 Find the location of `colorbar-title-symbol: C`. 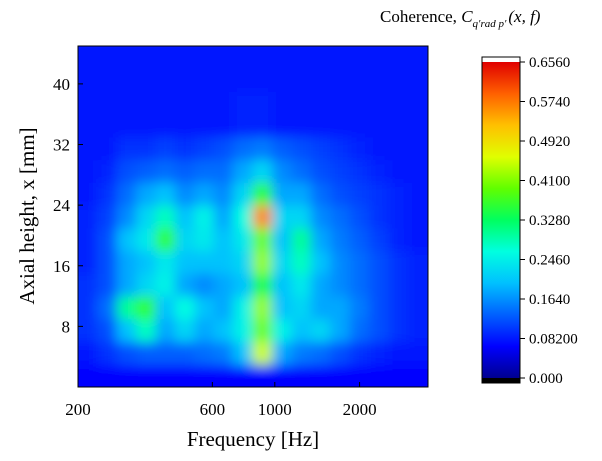

colorbar-title-symbol: C is located at coordinates (467, 16).